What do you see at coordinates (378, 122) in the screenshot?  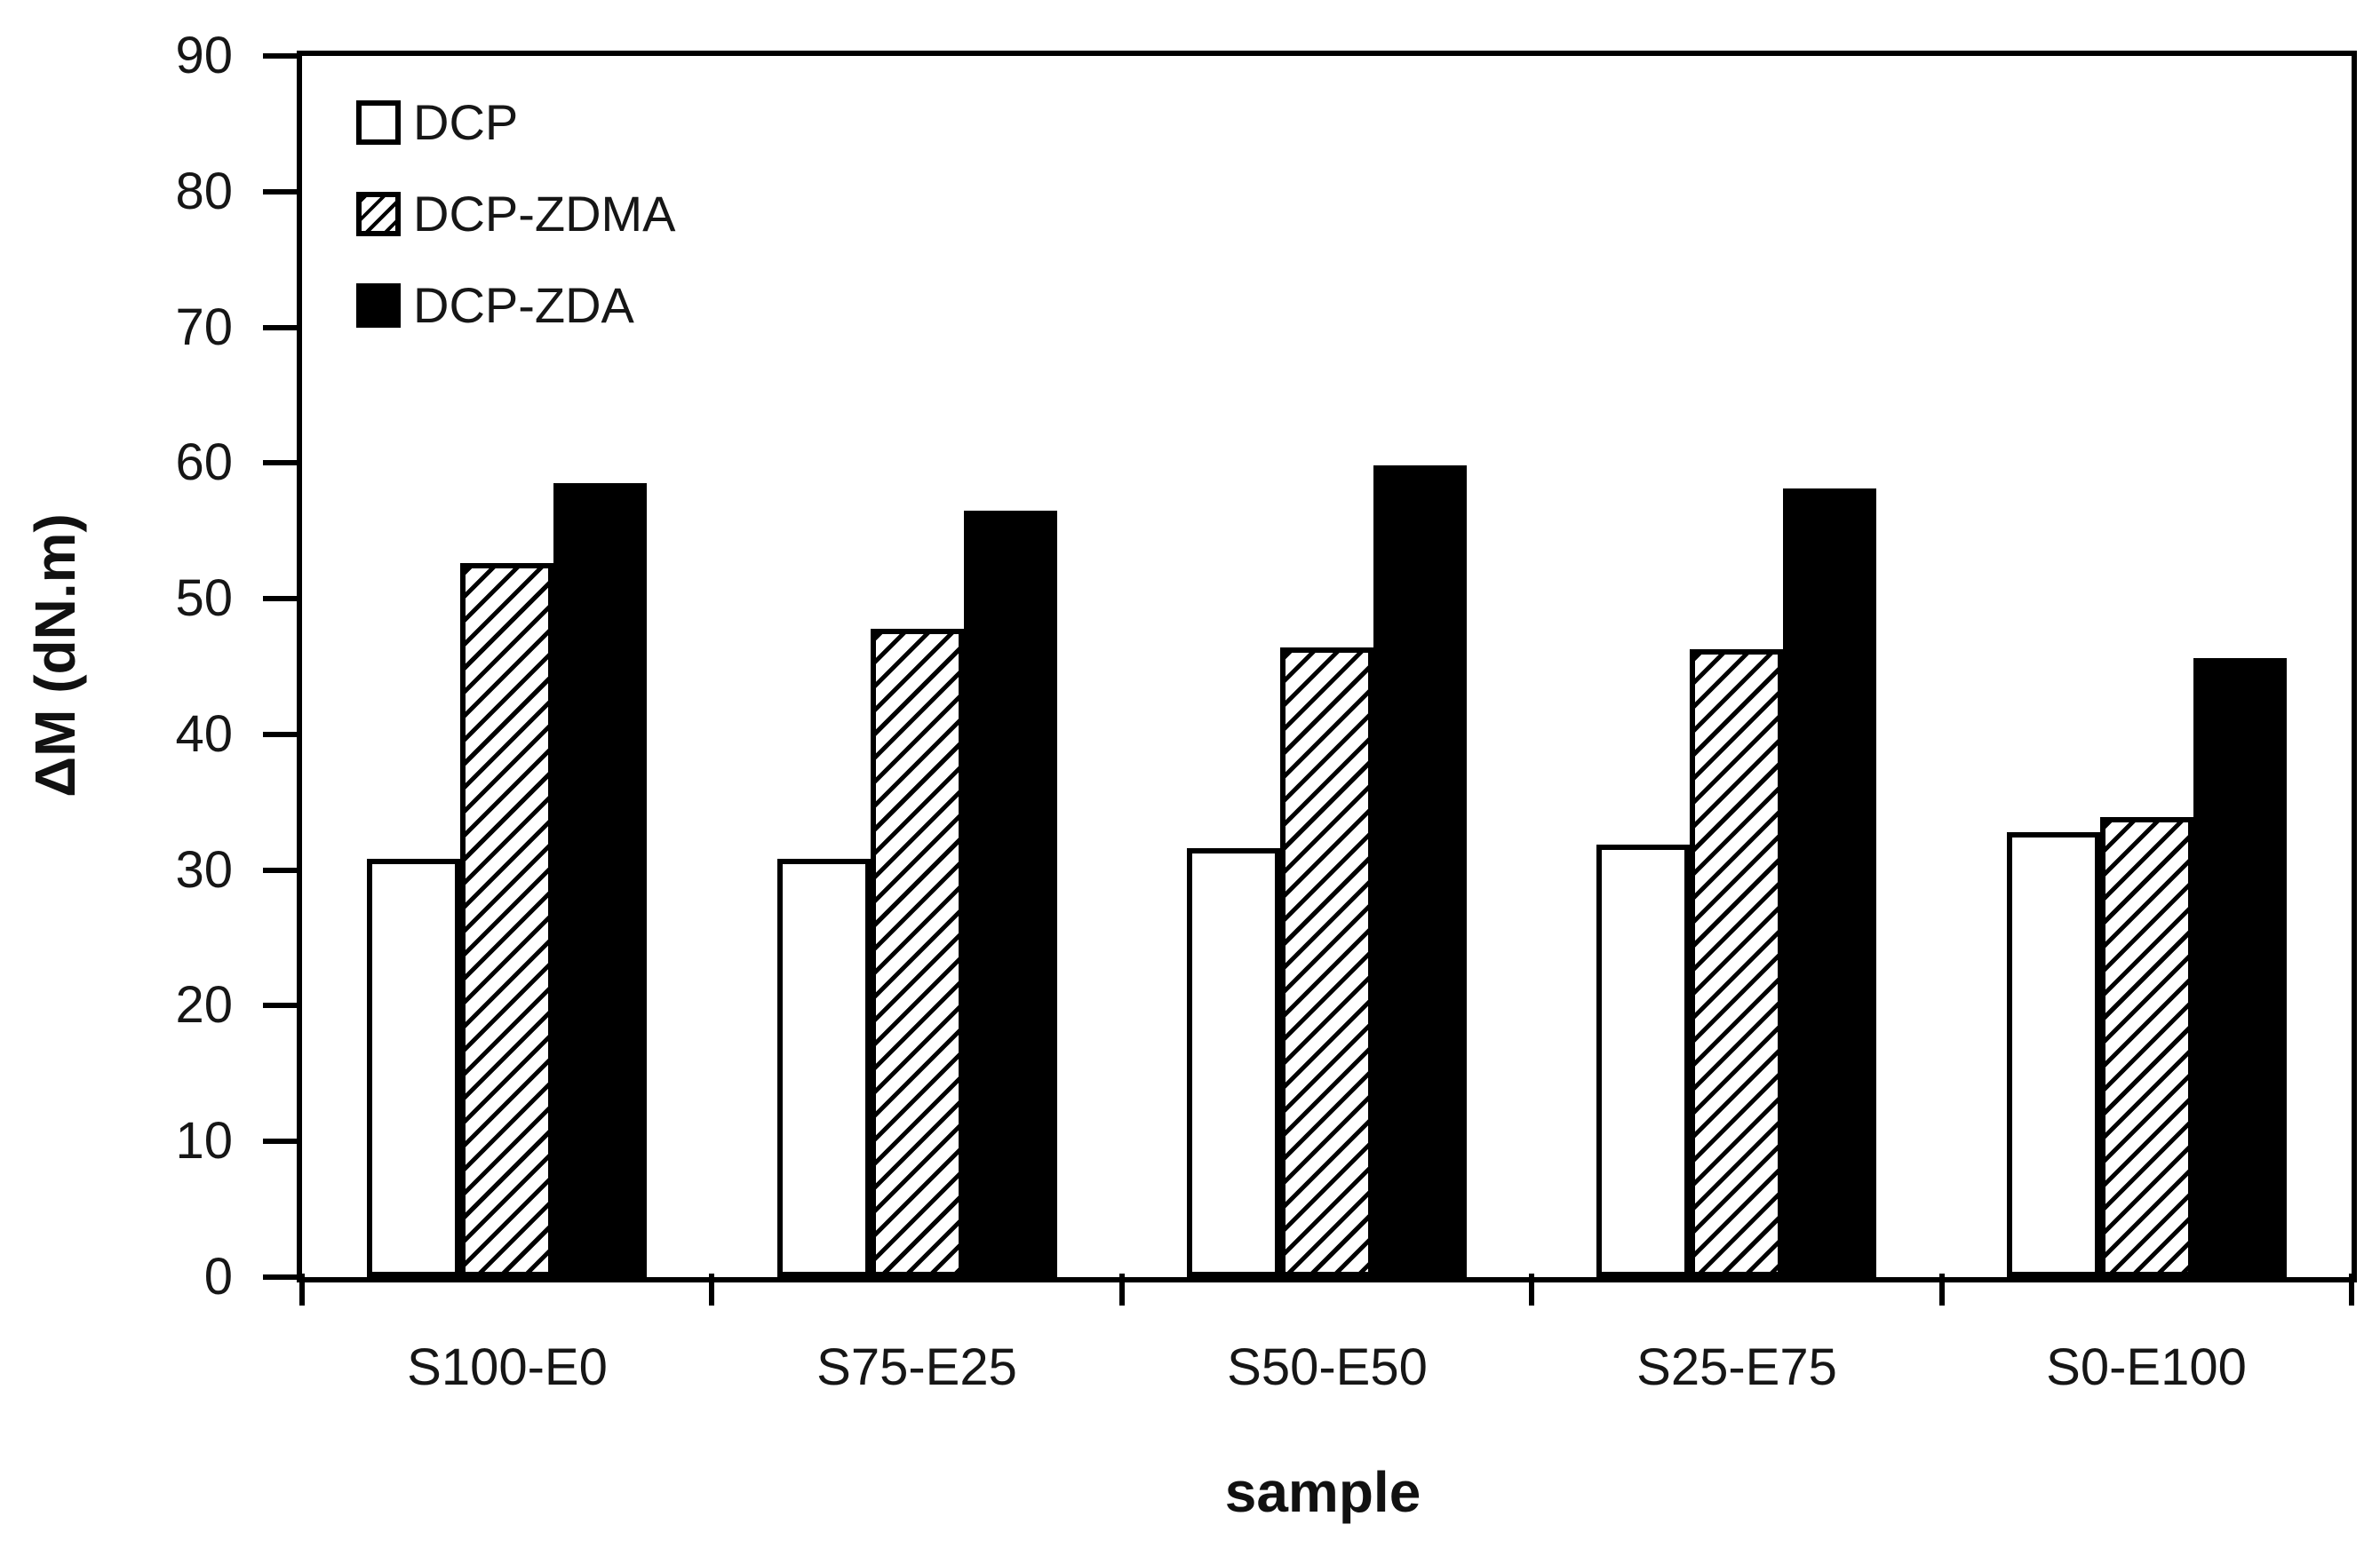 I see `legend-swatch-white-icon` at bounding box center [378, 122].